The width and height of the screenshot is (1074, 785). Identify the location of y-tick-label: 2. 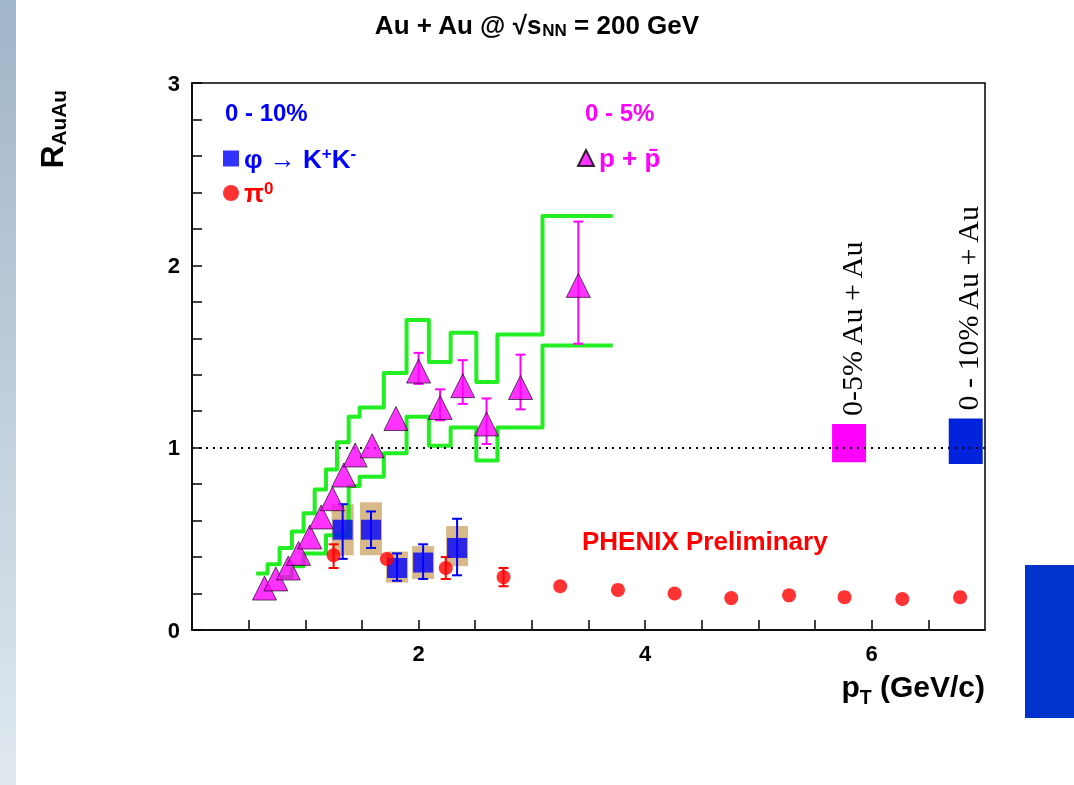
(173, 265).